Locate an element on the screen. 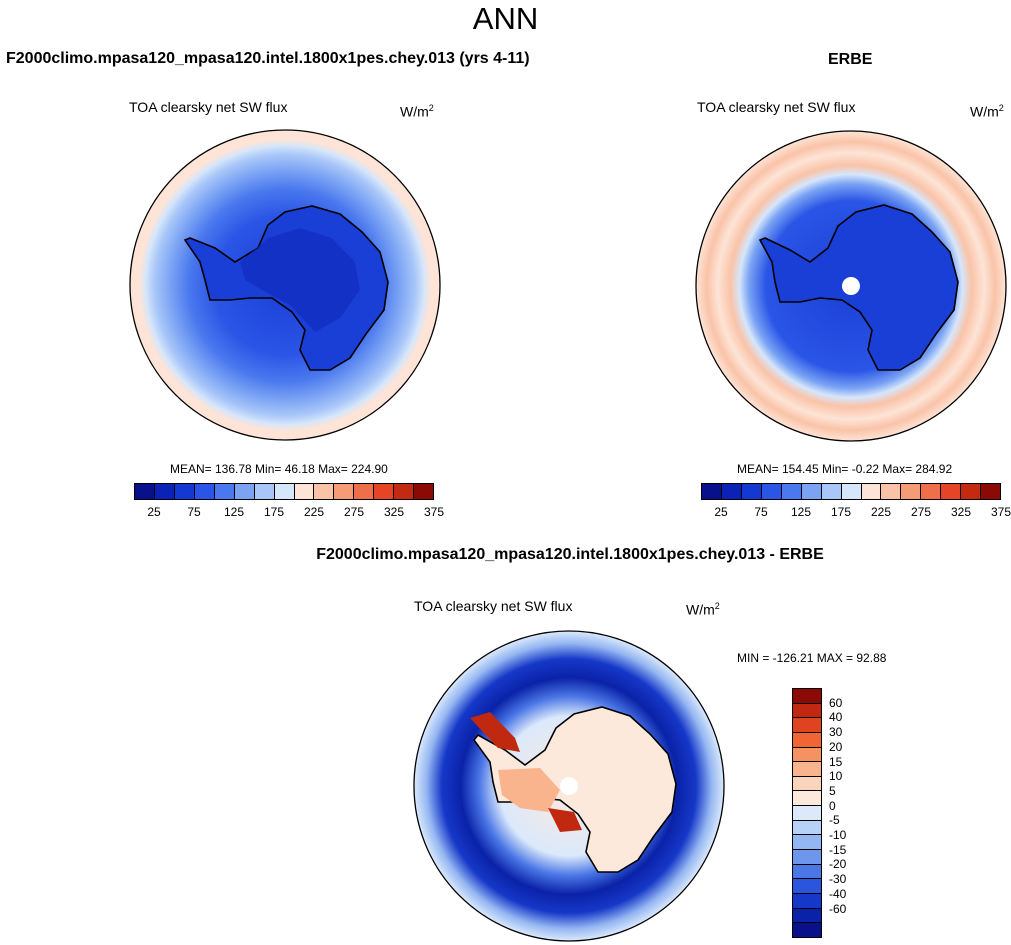 This screenshot has width=1011, height=945. diff-colorbar-tick-label: -20 is located at coordinates (838, 864).